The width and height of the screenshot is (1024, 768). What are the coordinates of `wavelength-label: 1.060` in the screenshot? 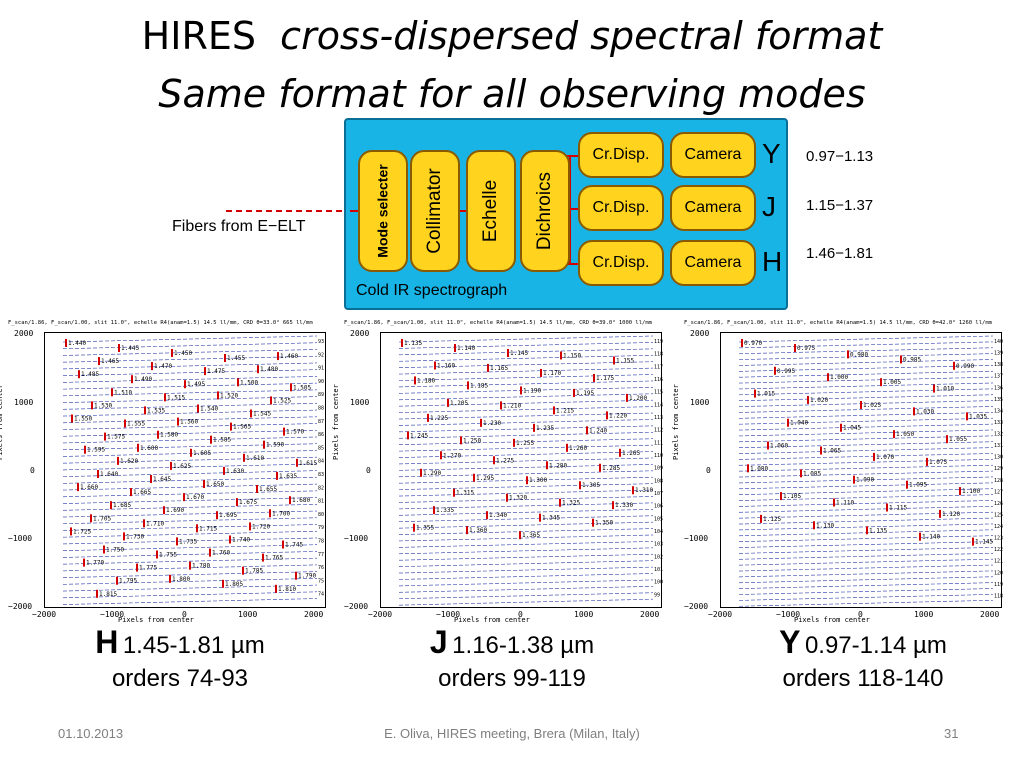 It's located at (779, 446).